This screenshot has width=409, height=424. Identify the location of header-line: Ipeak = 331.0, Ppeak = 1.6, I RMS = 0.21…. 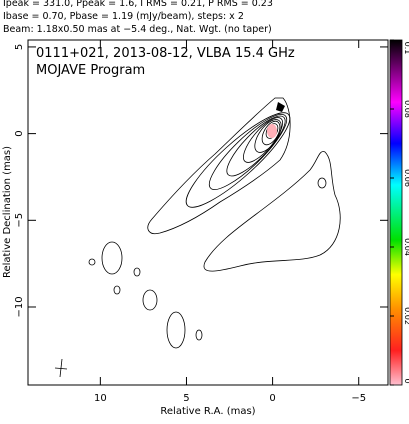
(138, 4).